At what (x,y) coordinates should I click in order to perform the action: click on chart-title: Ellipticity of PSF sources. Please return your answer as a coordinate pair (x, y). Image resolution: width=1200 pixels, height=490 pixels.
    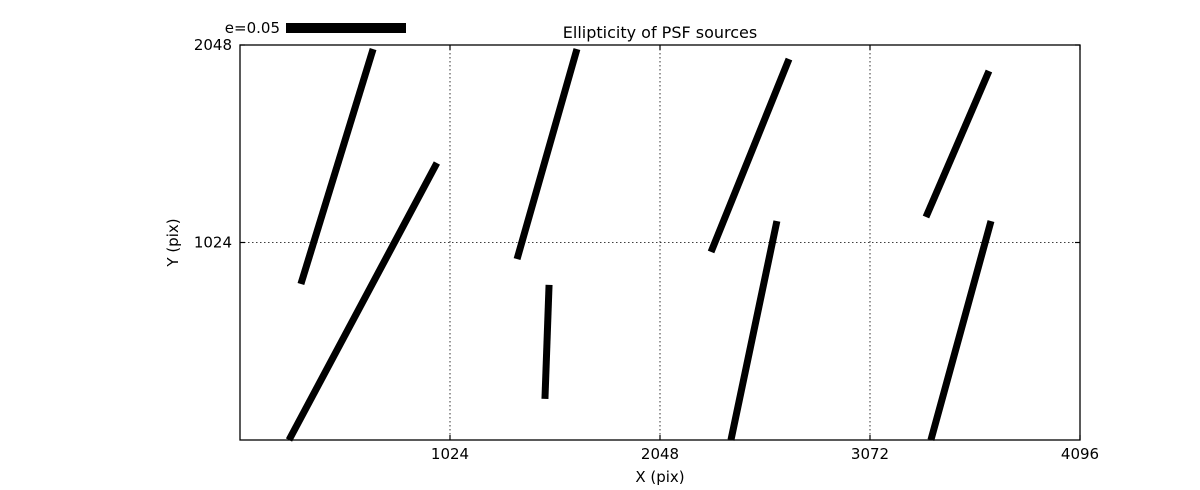
    Looking at the image, I should click on (660, 32).